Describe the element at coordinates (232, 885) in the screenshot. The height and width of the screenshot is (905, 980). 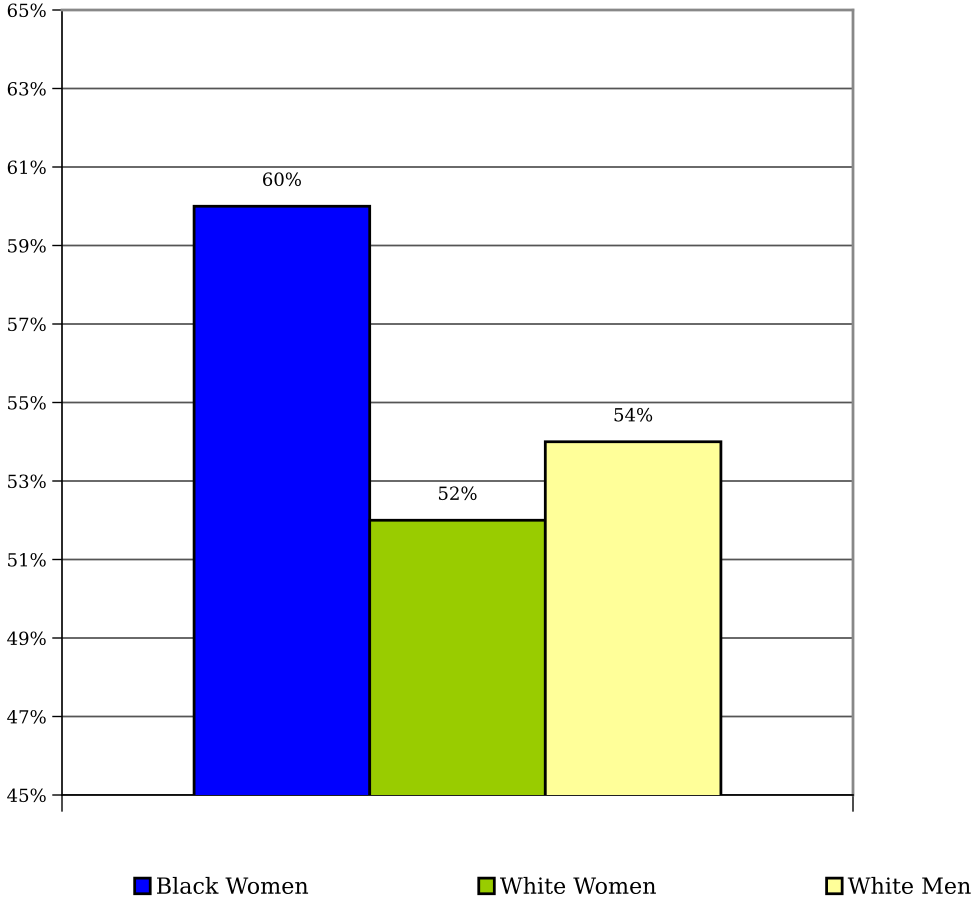
I see `legend-label: Black Women` at that location.